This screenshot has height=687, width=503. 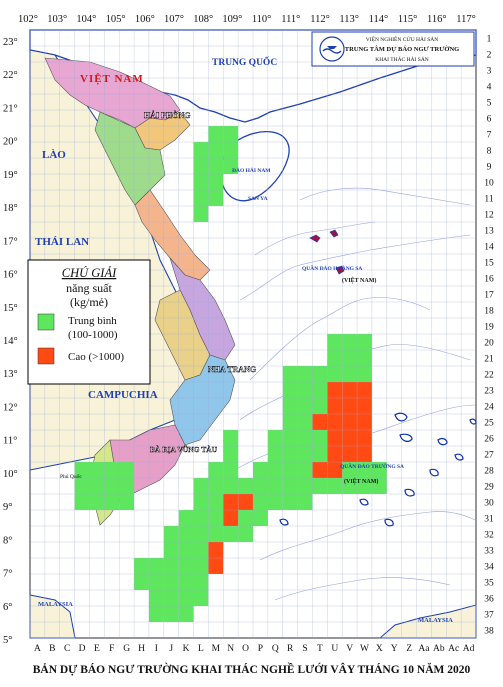 What do you see at coordinates (156, 649) in the screenshot?
I see `column-label: I` at bounding box center [156, 649].